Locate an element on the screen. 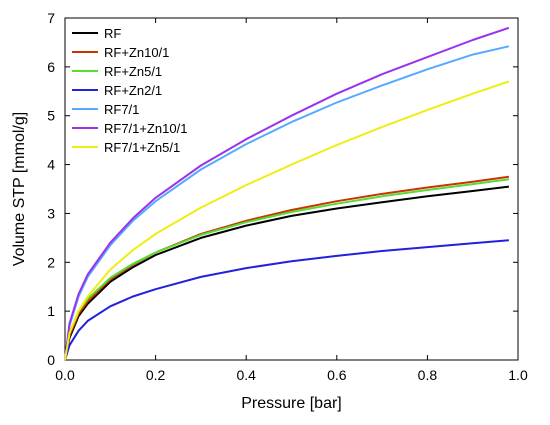 This screenshot has width=550, height=425. x-tick-label: 0.8 is located at coordinates (428, 375).